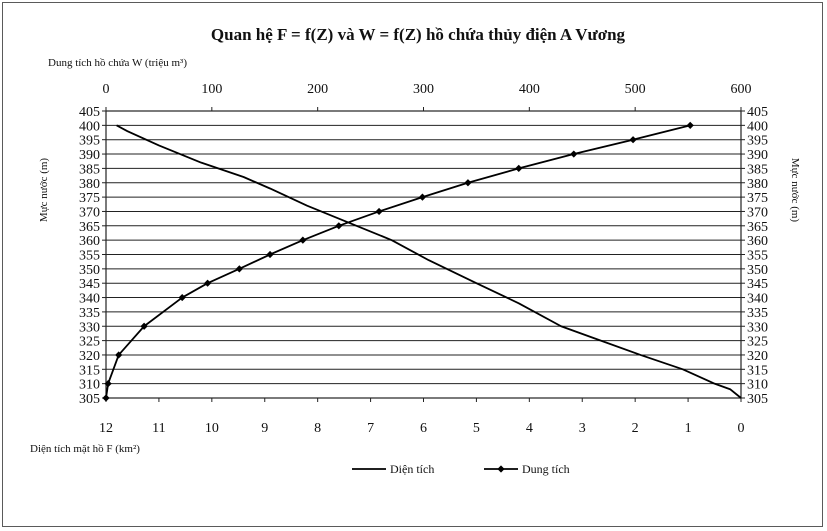  I want to click on top-tick-label: 500, so click(635, 89).